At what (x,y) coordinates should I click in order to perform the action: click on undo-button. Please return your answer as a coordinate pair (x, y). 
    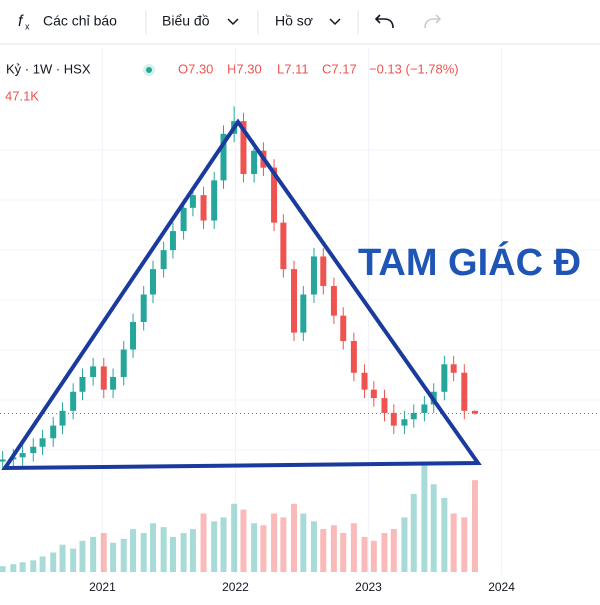
    Looking at the image, I should click on (384, 21).